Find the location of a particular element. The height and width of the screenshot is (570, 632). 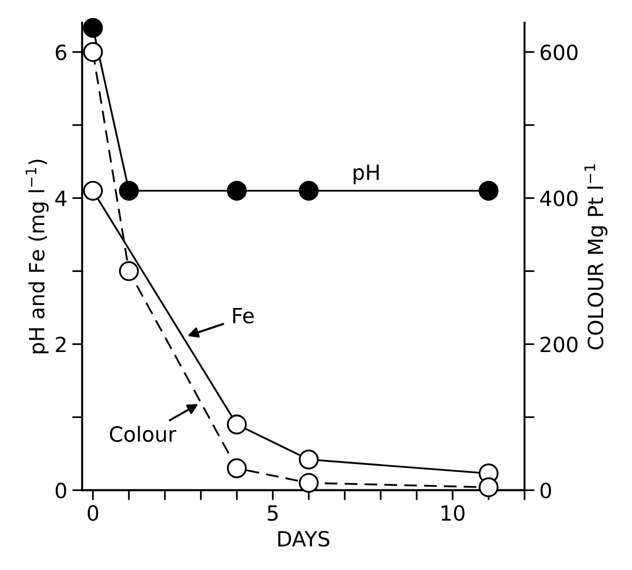

x-tick-label: 5 is located at coordinates (273, 513).